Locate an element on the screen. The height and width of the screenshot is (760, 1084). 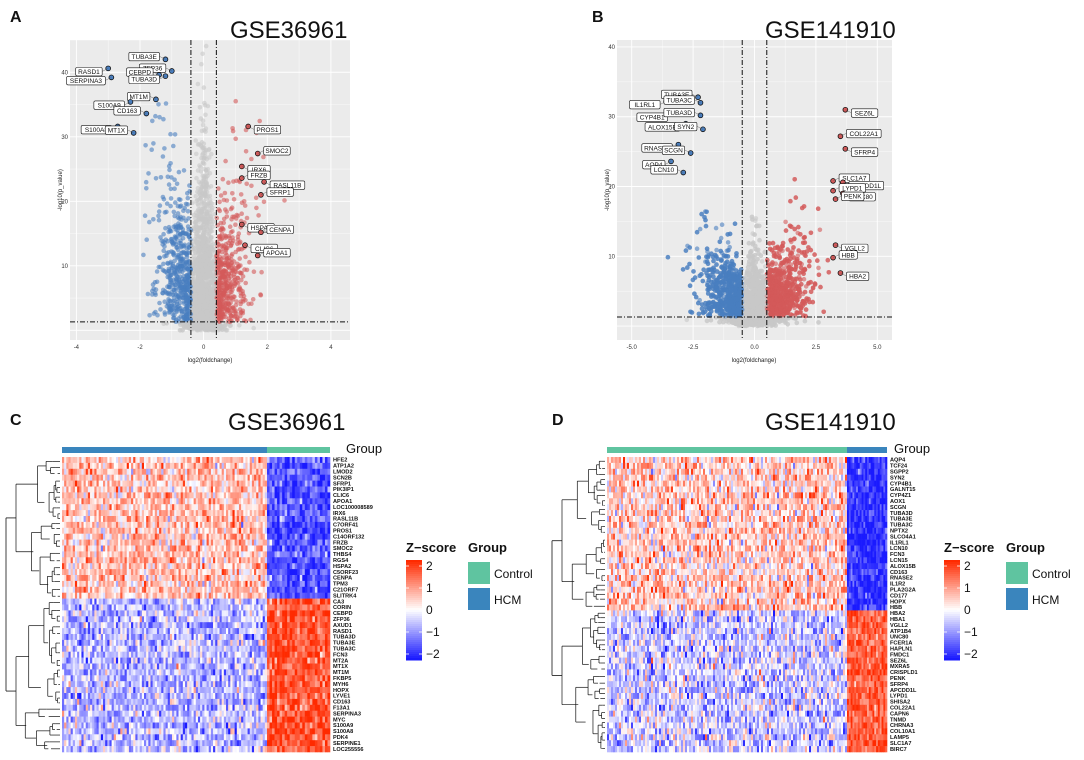
gene-label-text: CENPA is located at coordinates (280, 230).